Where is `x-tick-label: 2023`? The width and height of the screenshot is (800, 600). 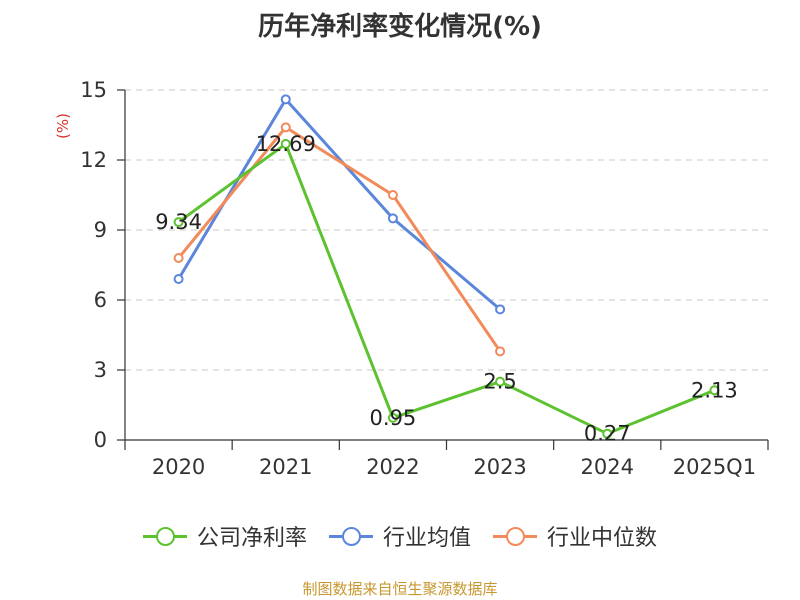
x-tick-label: 2023 is located at coordinates (499, 467).